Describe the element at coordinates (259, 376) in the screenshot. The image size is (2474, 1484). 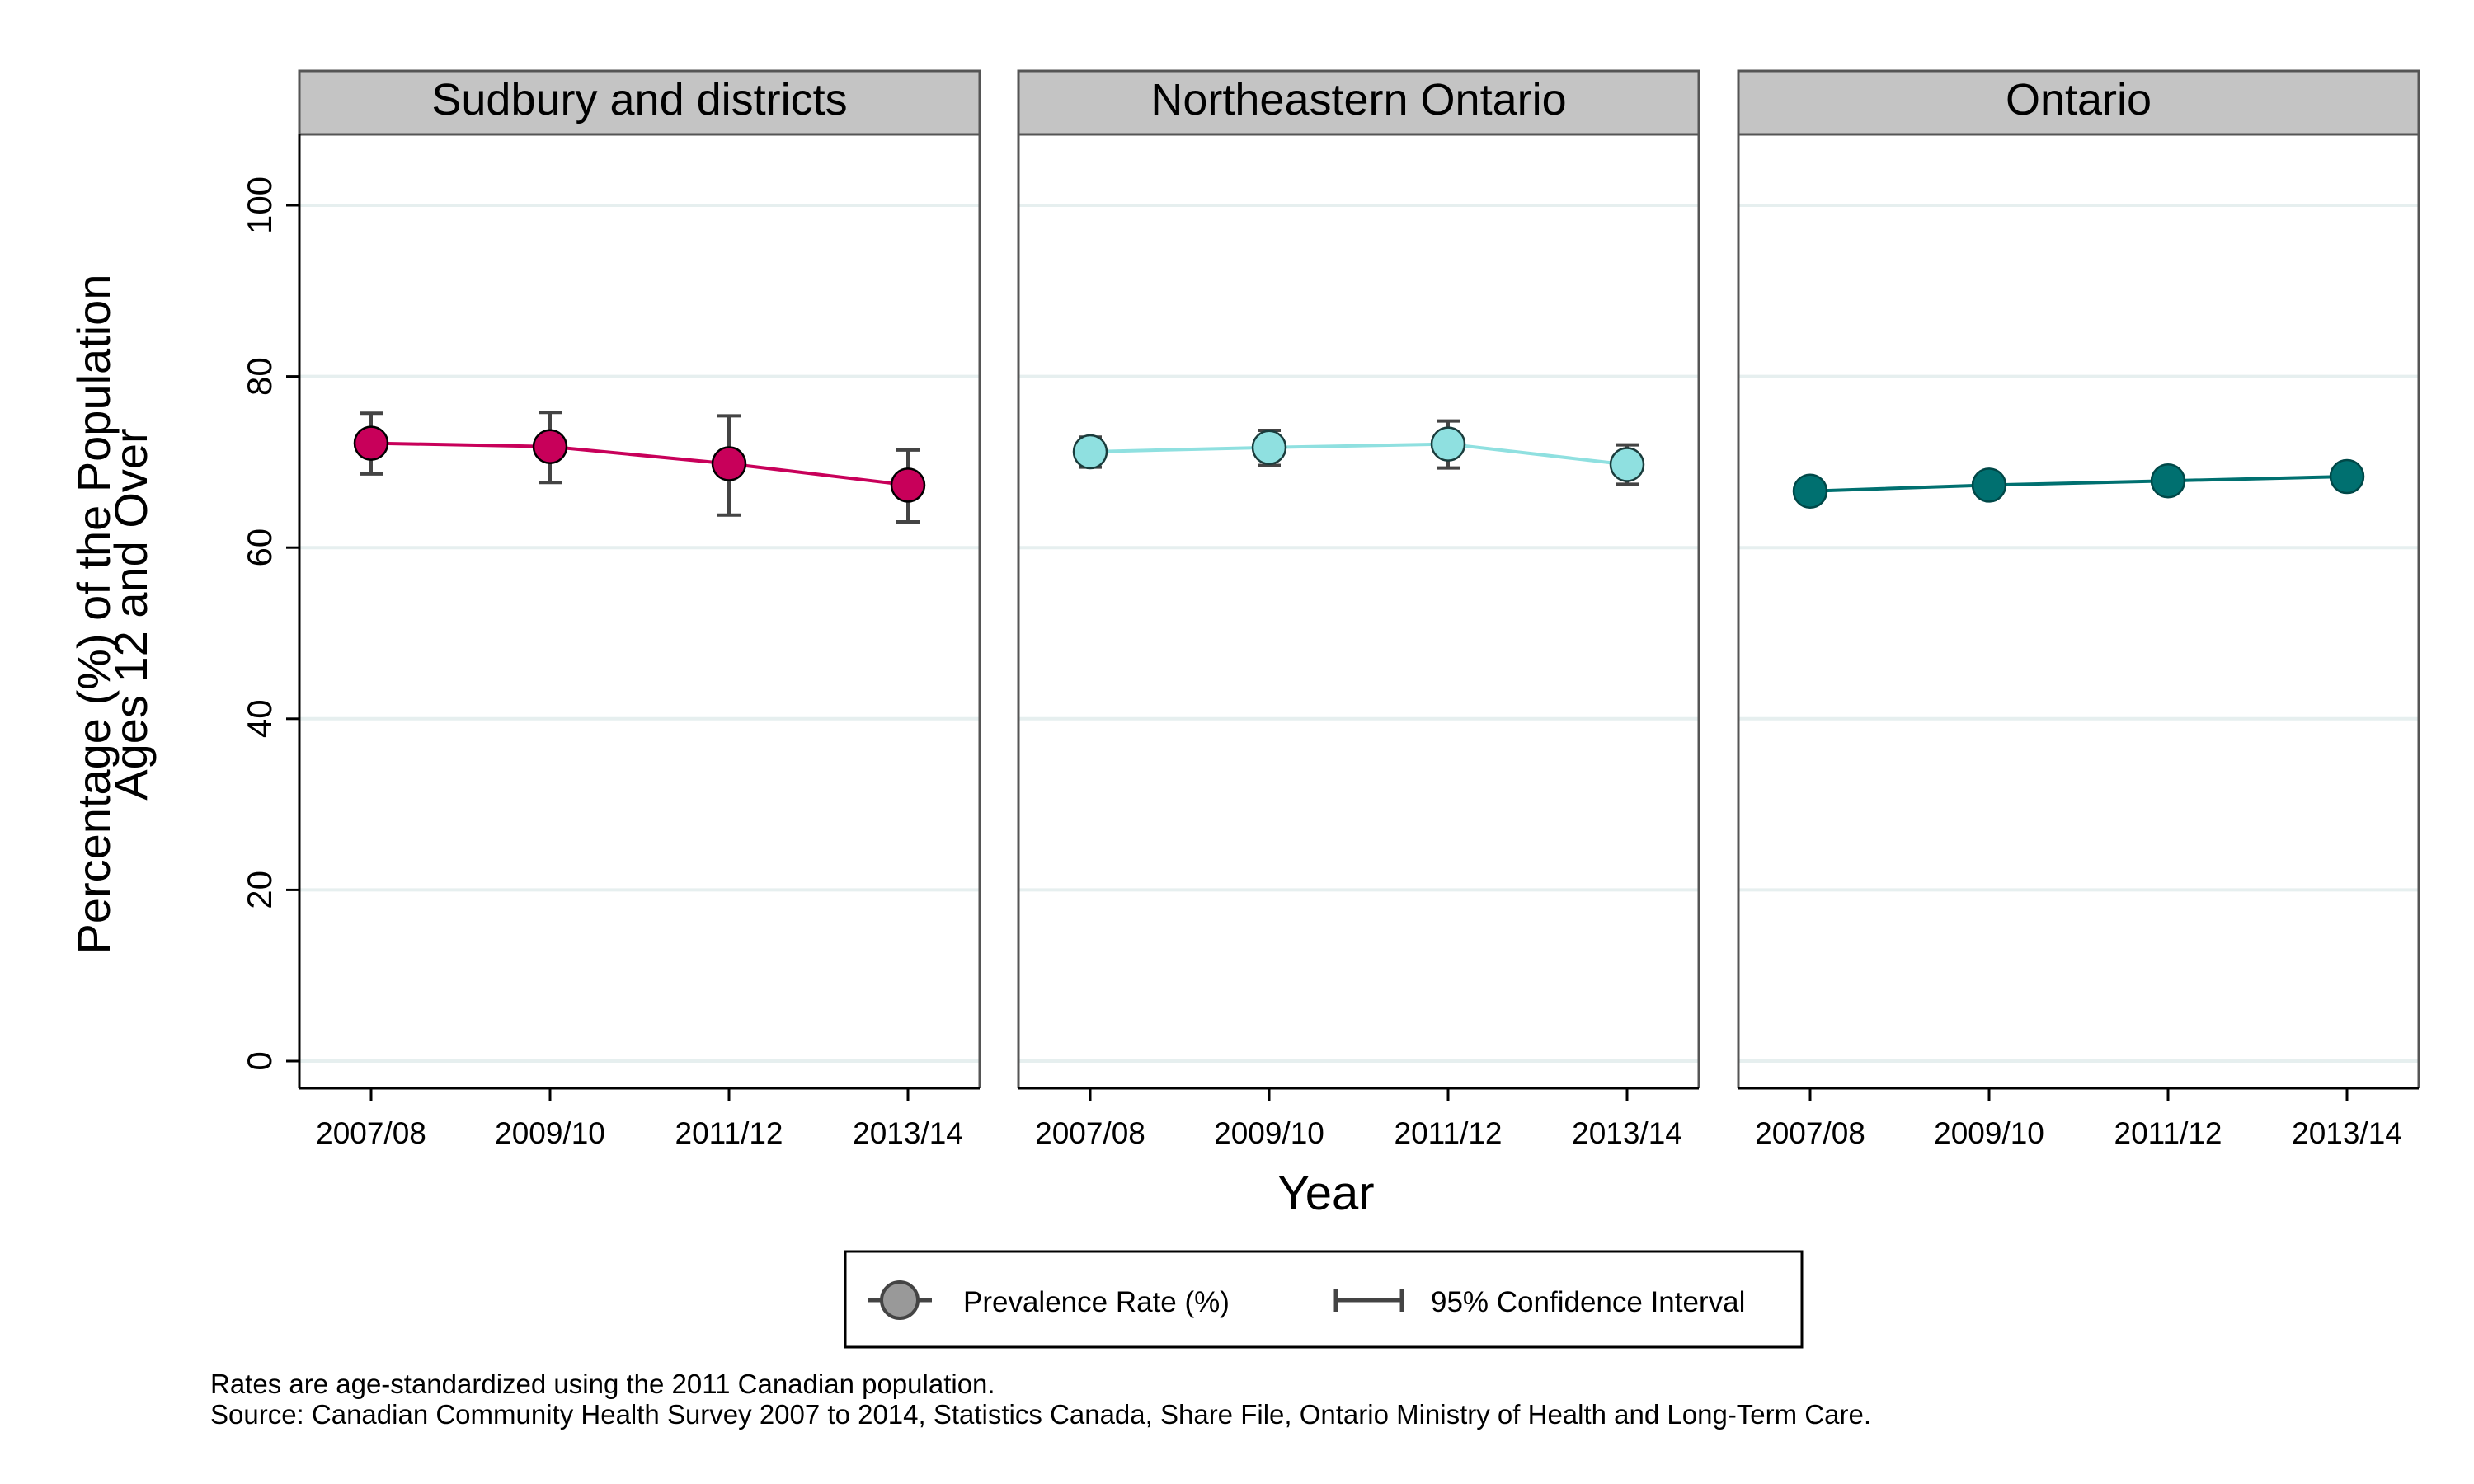
I see `y-tick-label: 80` at that location.